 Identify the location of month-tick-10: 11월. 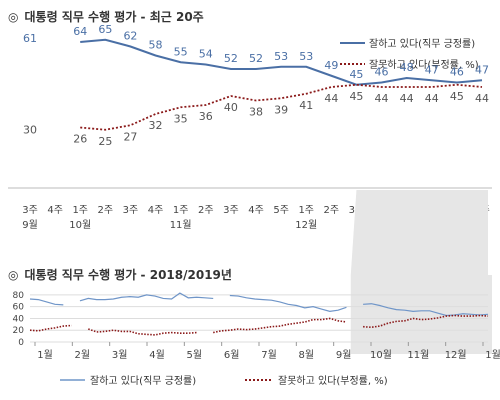
(418, 355).